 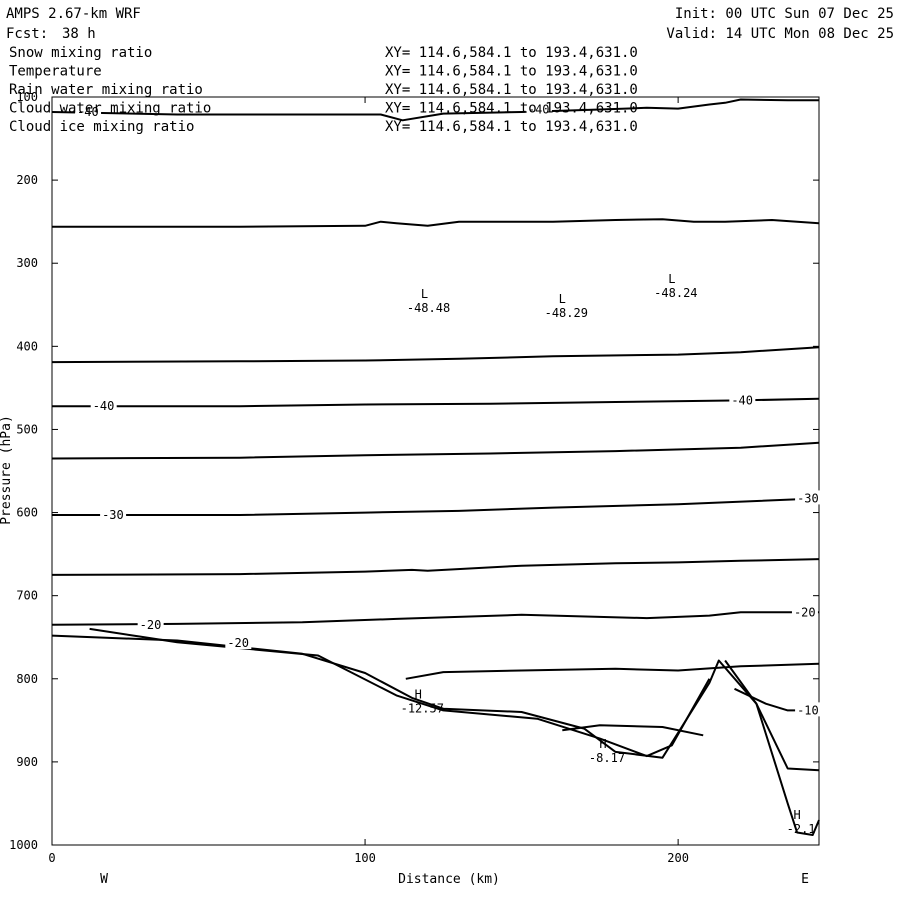 What do you see at coordinates (365, 858) in the screenshot?
I see `x-tick-label: 100` at bounding box center [365, 858].